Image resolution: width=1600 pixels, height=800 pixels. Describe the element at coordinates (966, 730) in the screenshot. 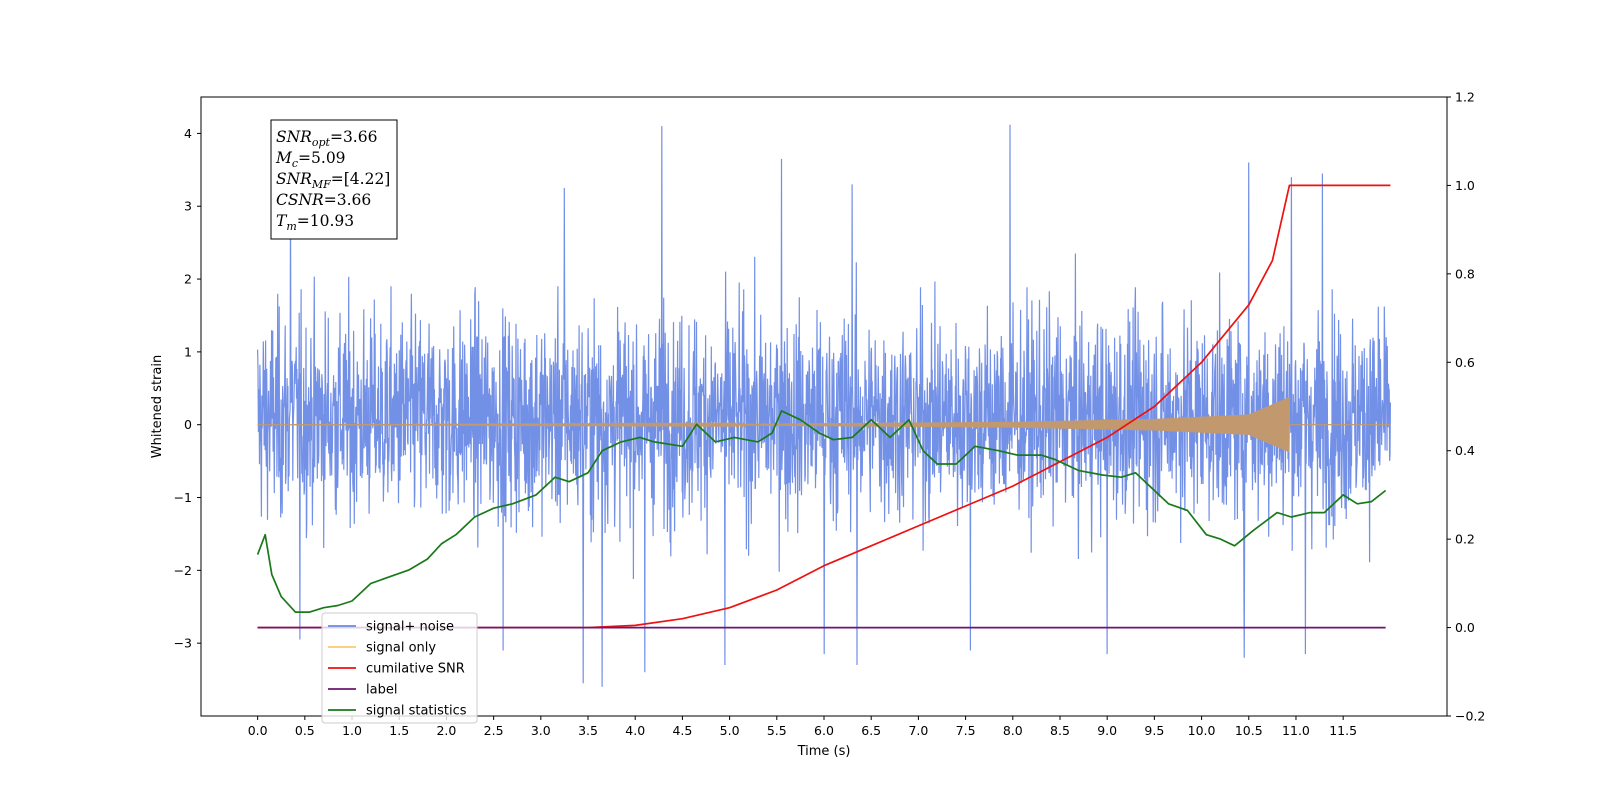

I see `x-tick-label: 7.5` at that location.